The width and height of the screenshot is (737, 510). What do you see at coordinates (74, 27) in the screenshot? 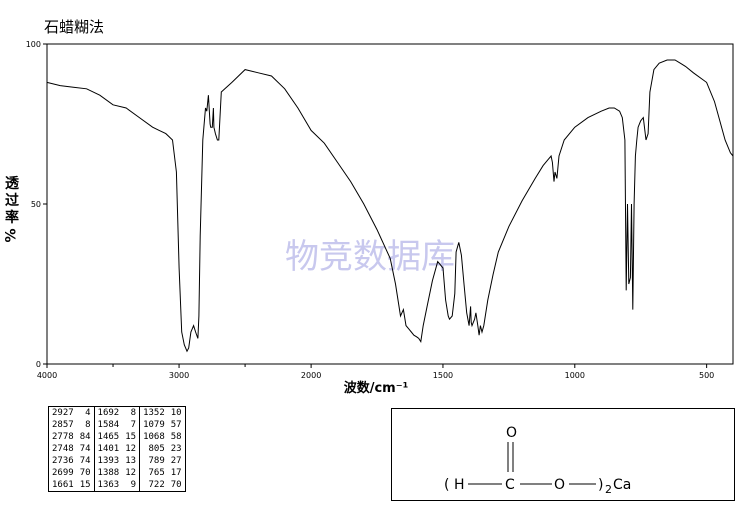
I see `chart-title: 石蜡糊法` at bounding box center [74, 27].